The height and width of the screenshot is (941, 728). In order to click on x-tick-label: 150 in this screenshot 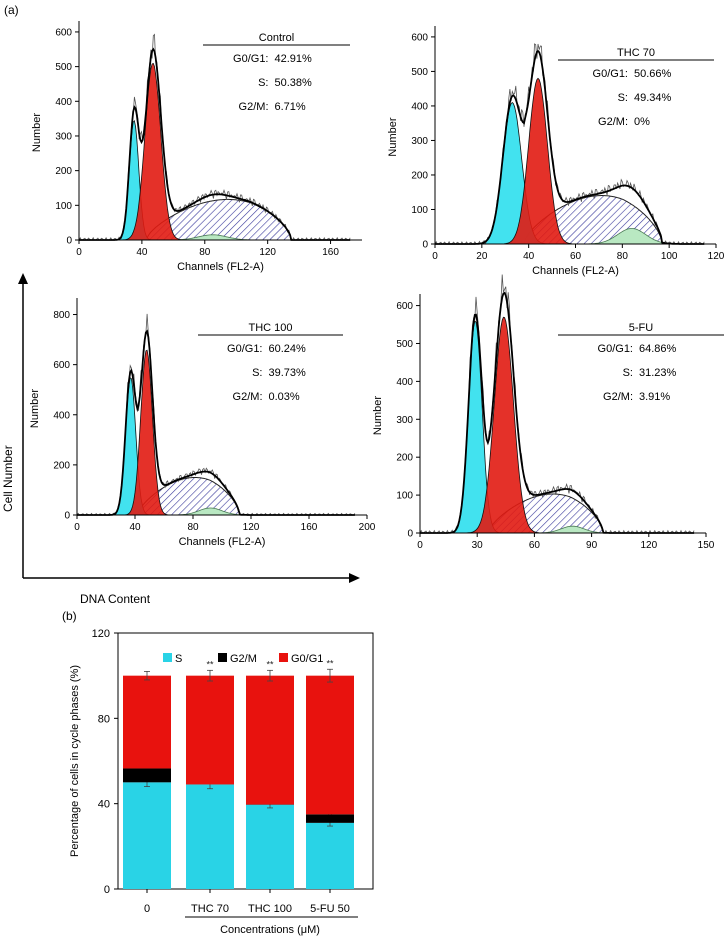, I will do `click(706, 545)`.